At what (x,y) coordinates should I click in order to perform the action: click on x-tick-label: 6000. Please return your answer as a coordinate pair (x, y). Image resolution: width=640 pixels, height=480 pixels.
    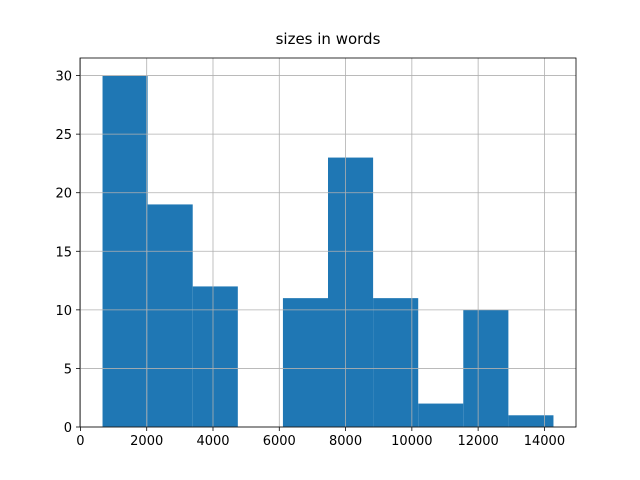
    Looking at the image, I should click on (279, 441).